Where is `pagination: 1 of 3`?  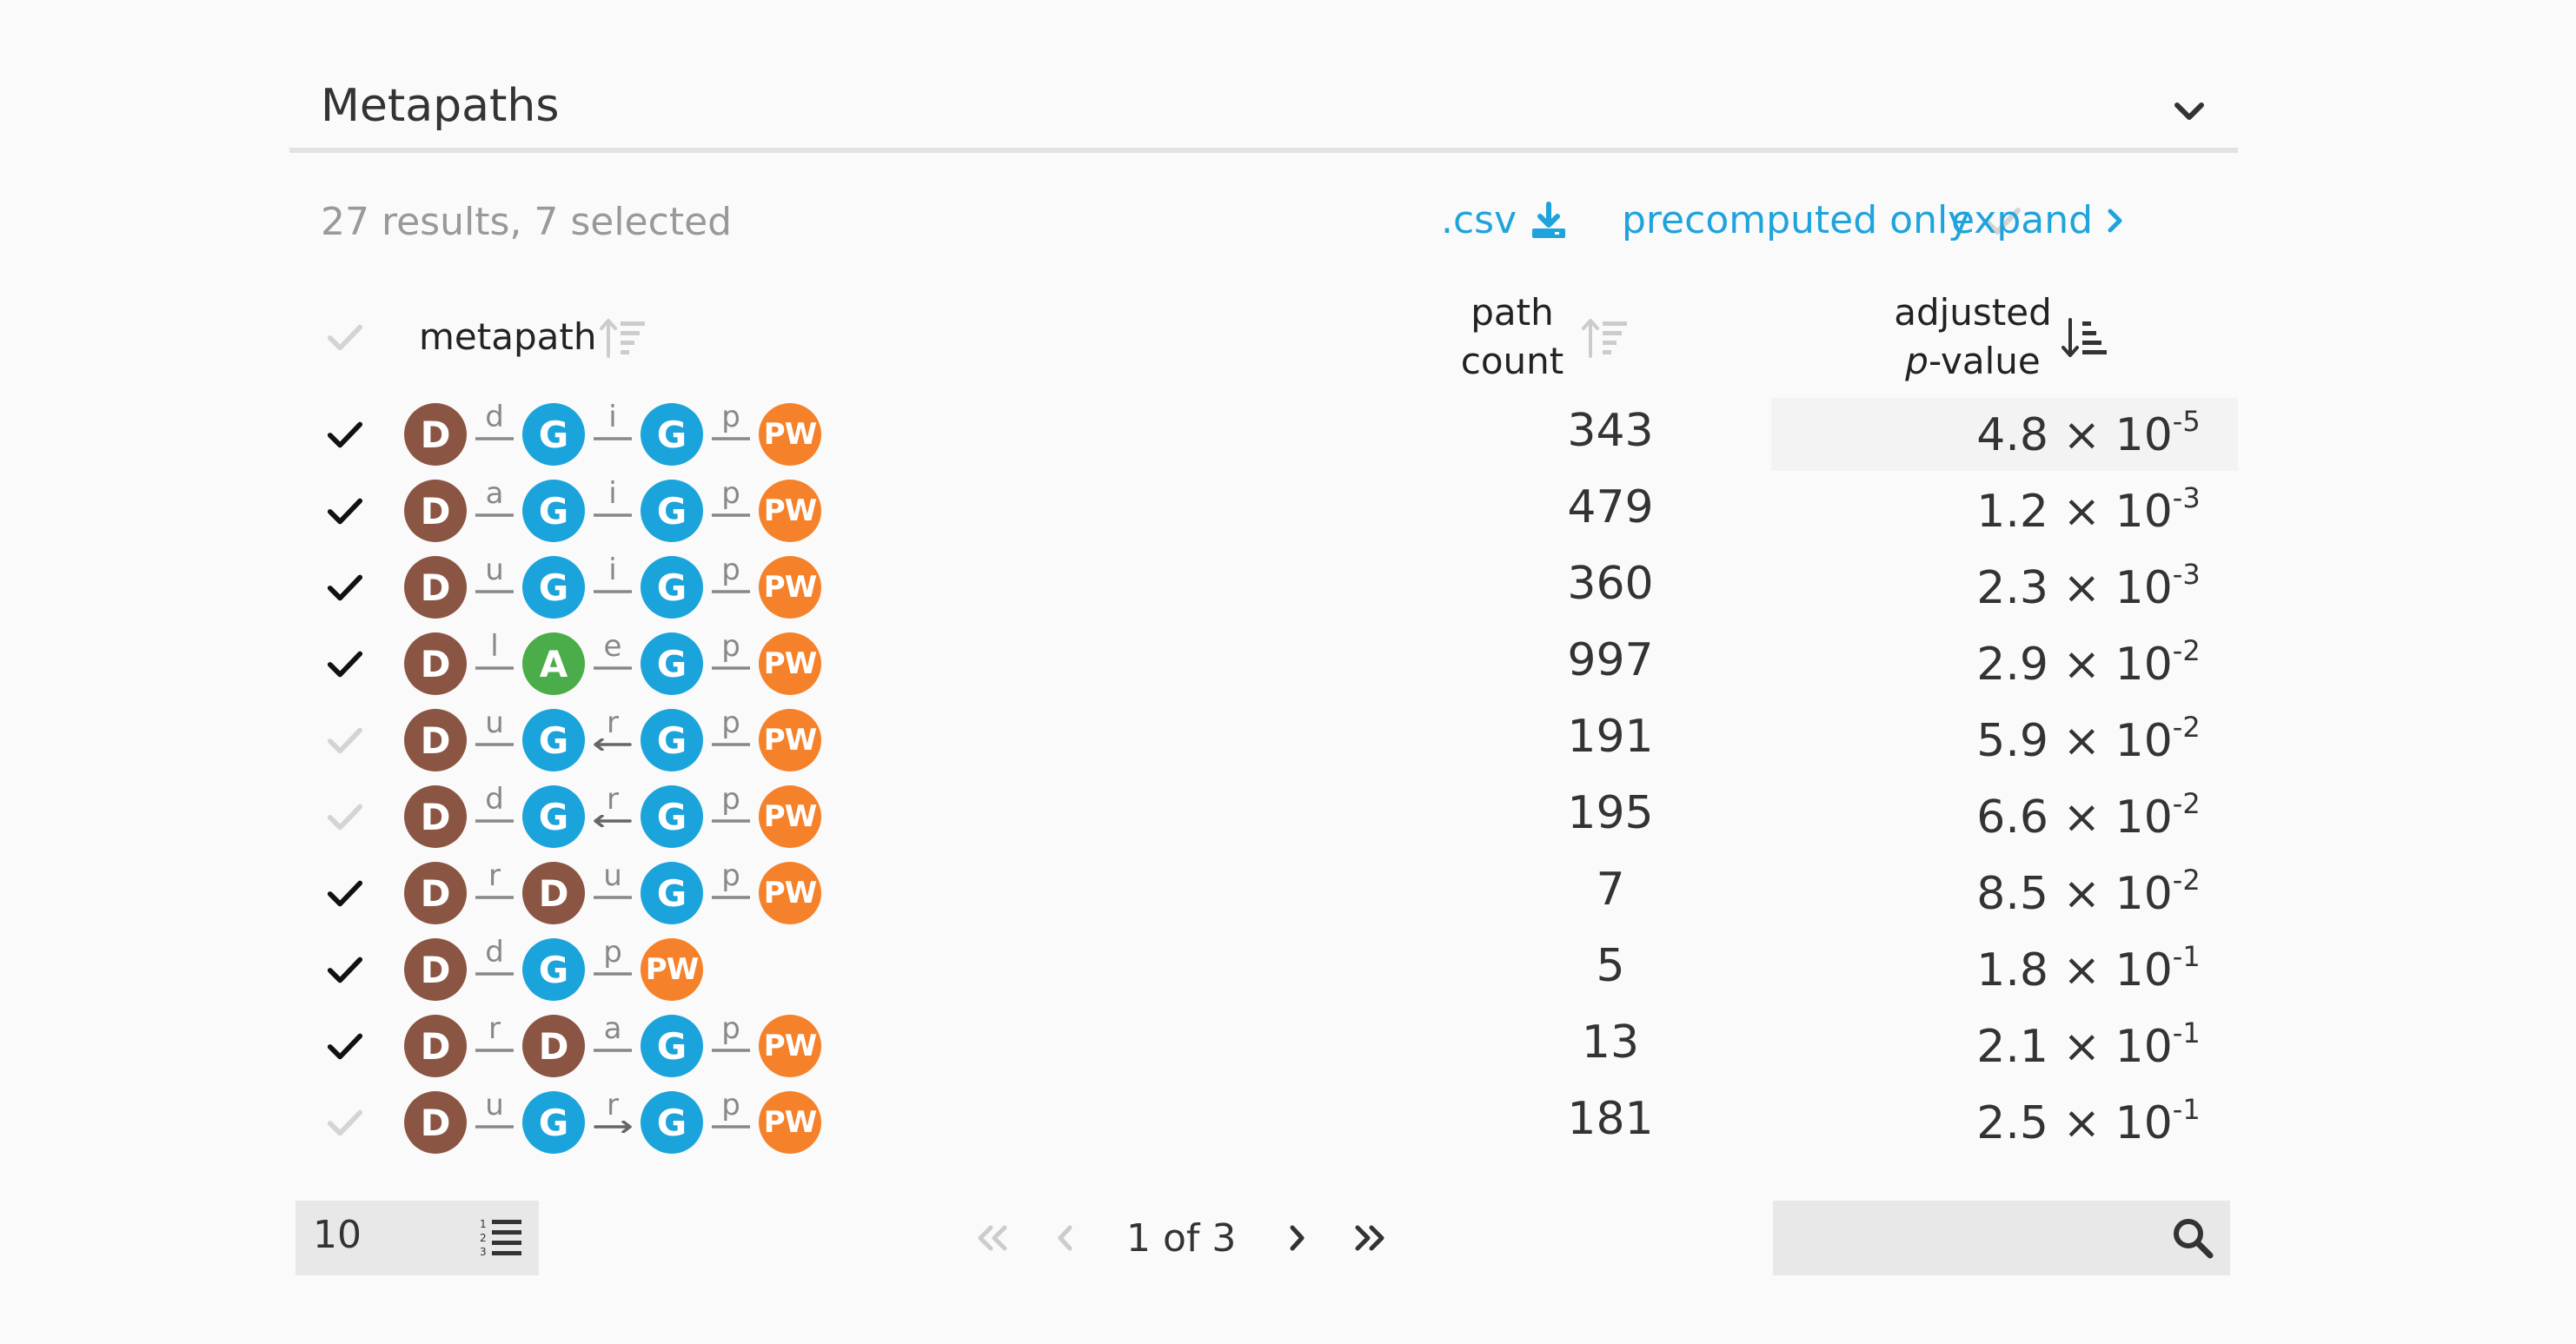
pagination: 1 of 3 is located at coordinates (1181, 1238).